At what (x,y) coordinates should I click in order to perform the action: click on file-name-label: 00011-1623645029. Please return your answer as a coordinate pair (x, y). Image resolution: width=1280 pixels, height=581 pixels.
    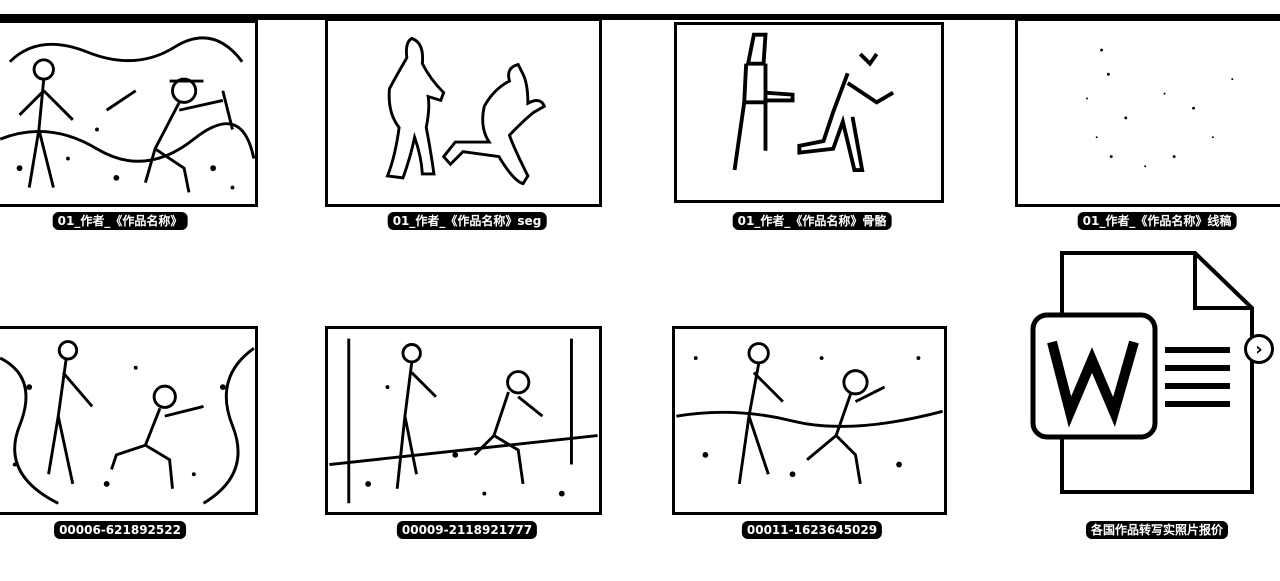
    Looking at the image, I should click on (812, 530).